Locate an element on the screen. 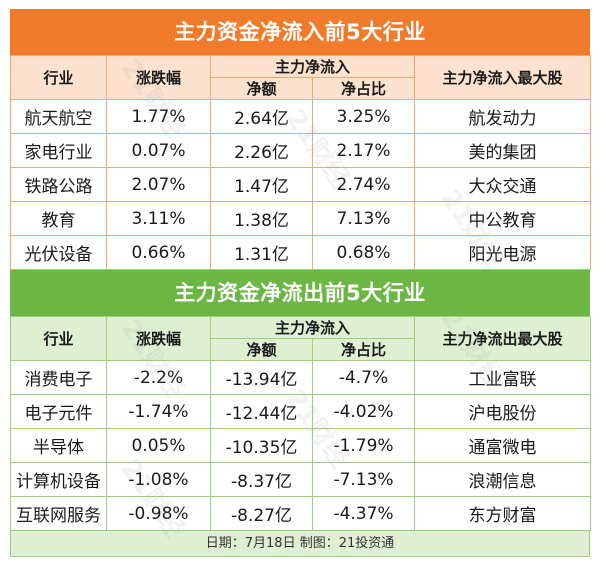  top-stock-cell: 阳光电源 is located at coordinates (503, 252).